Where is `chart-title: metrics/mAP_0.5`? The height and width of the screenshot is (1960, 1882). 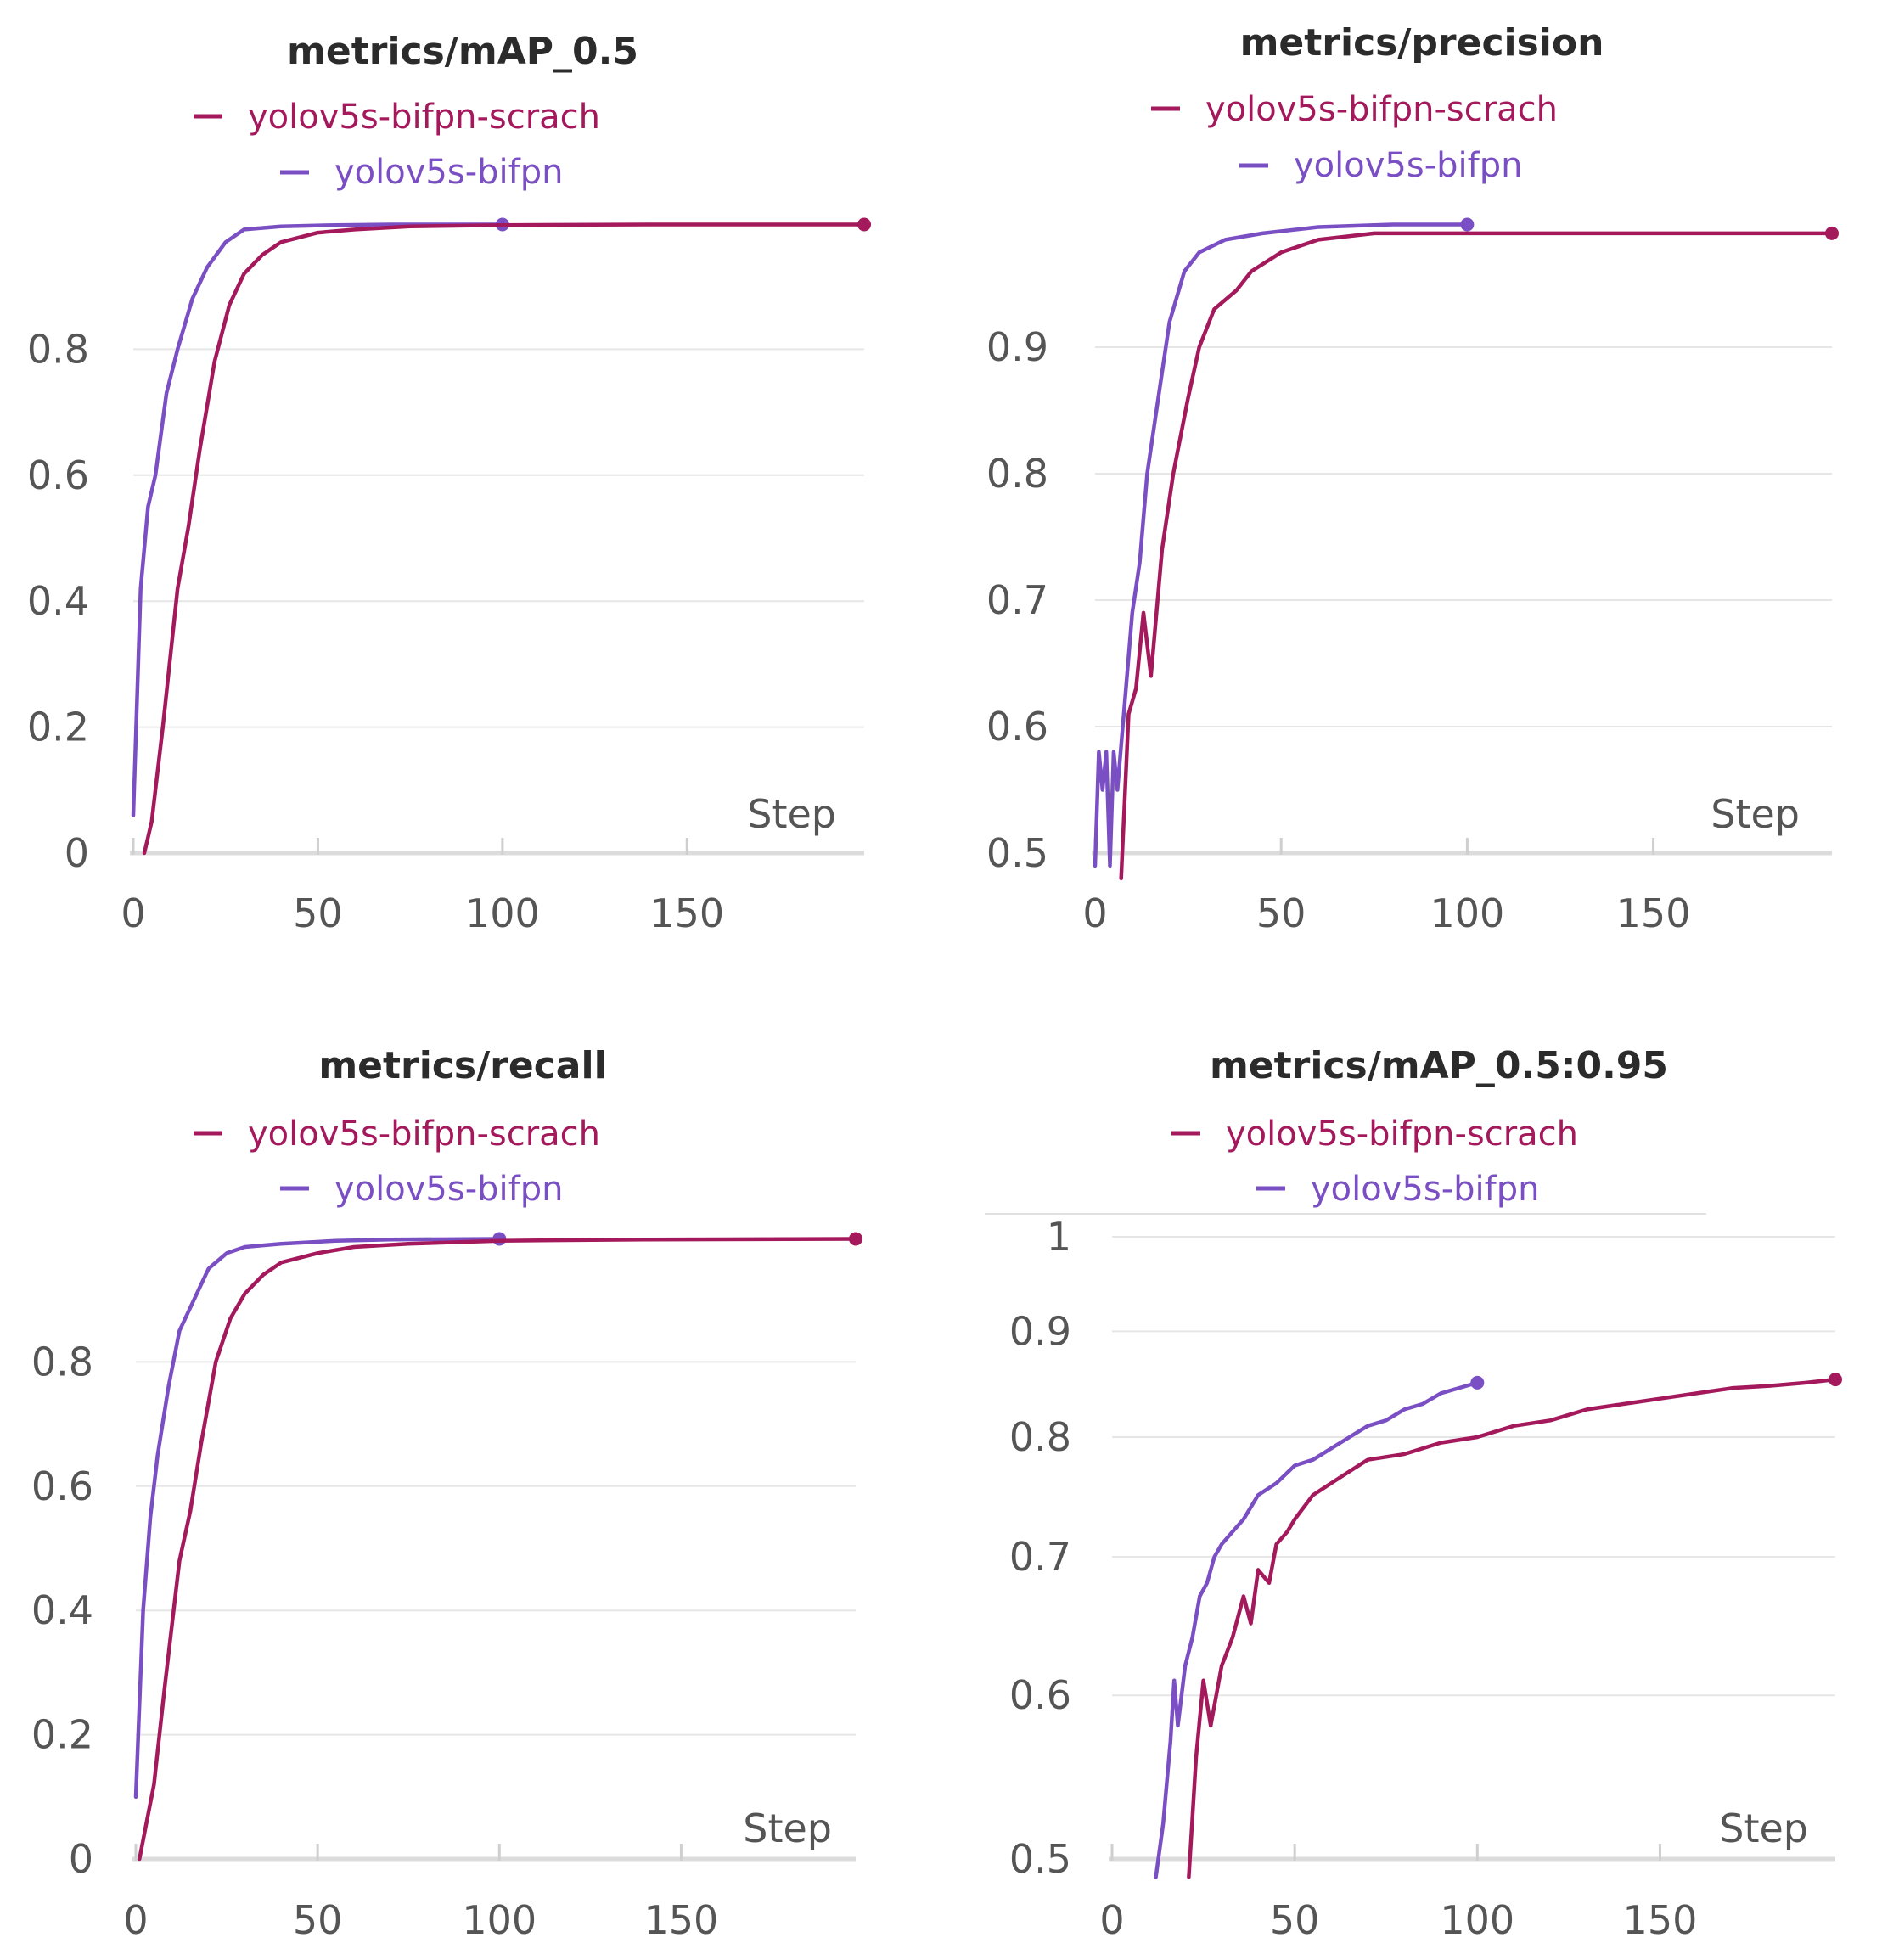
chart-title: metrics/mAP_0.5 is located at coordinates (462, 51).